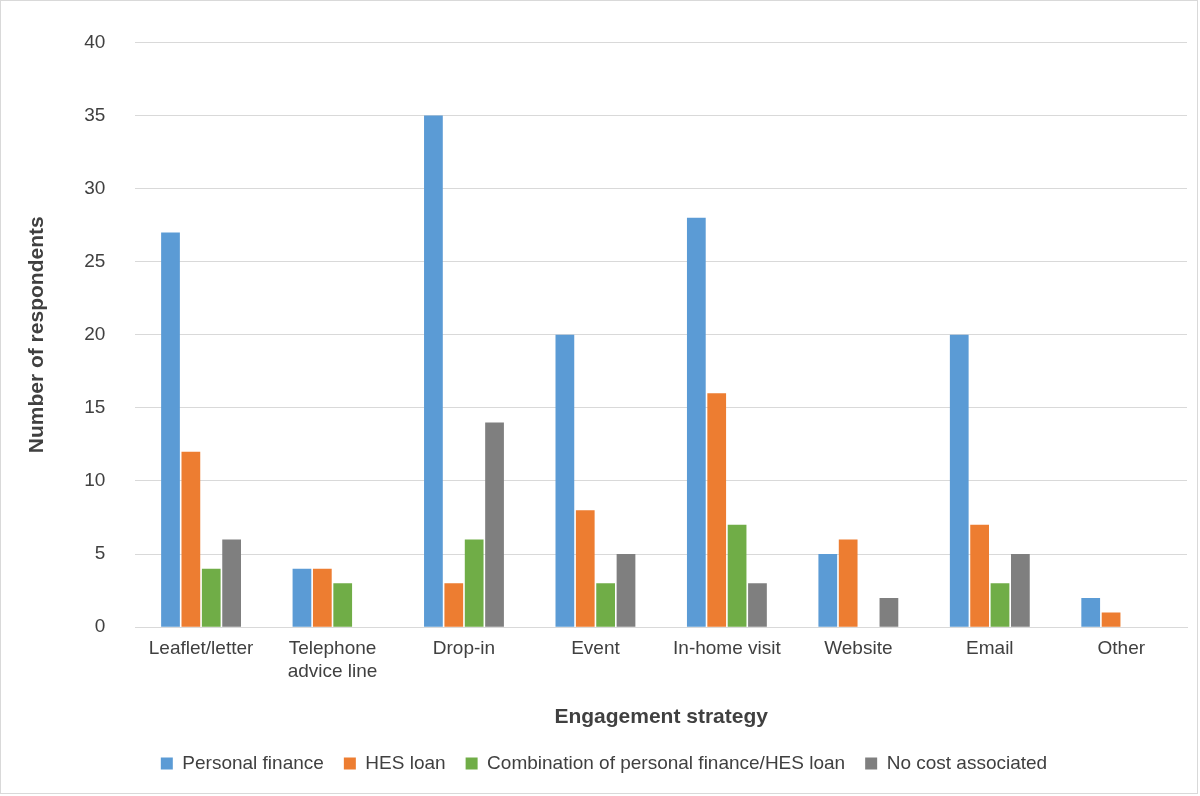 Image resolution: width=1200 pixels, height=796 pixels. What do you see at coordinates (95, 187) in the screenshot?
I see `y-tick-label: 30` at bounding box center [95, 187].